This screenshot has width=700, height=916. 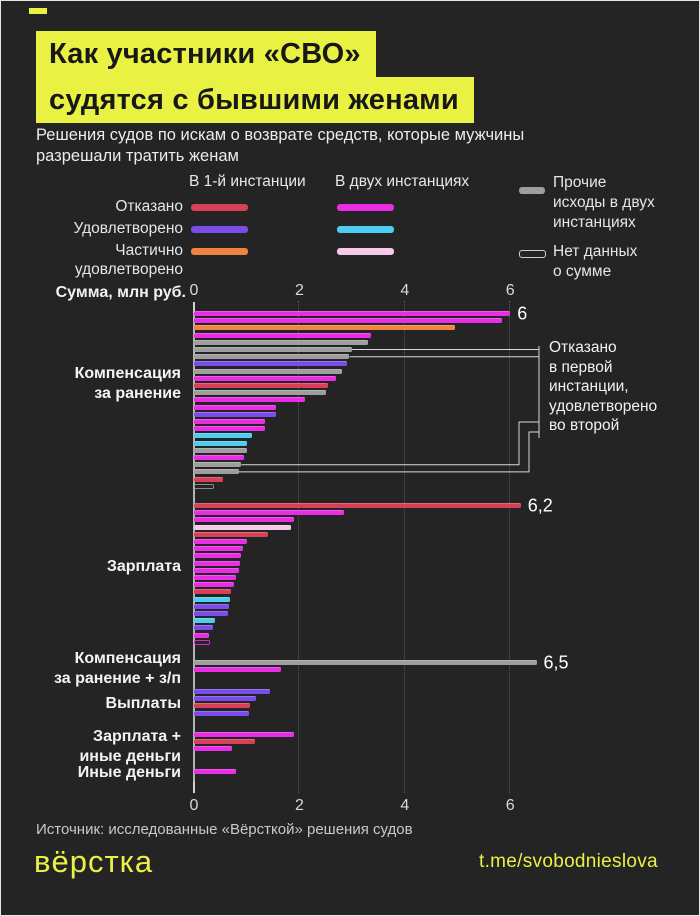 What do you see at coordinates (94, 861) in the screenshot?
I see `verstka-logo: вёрстка` at bounding box center [94, 861].